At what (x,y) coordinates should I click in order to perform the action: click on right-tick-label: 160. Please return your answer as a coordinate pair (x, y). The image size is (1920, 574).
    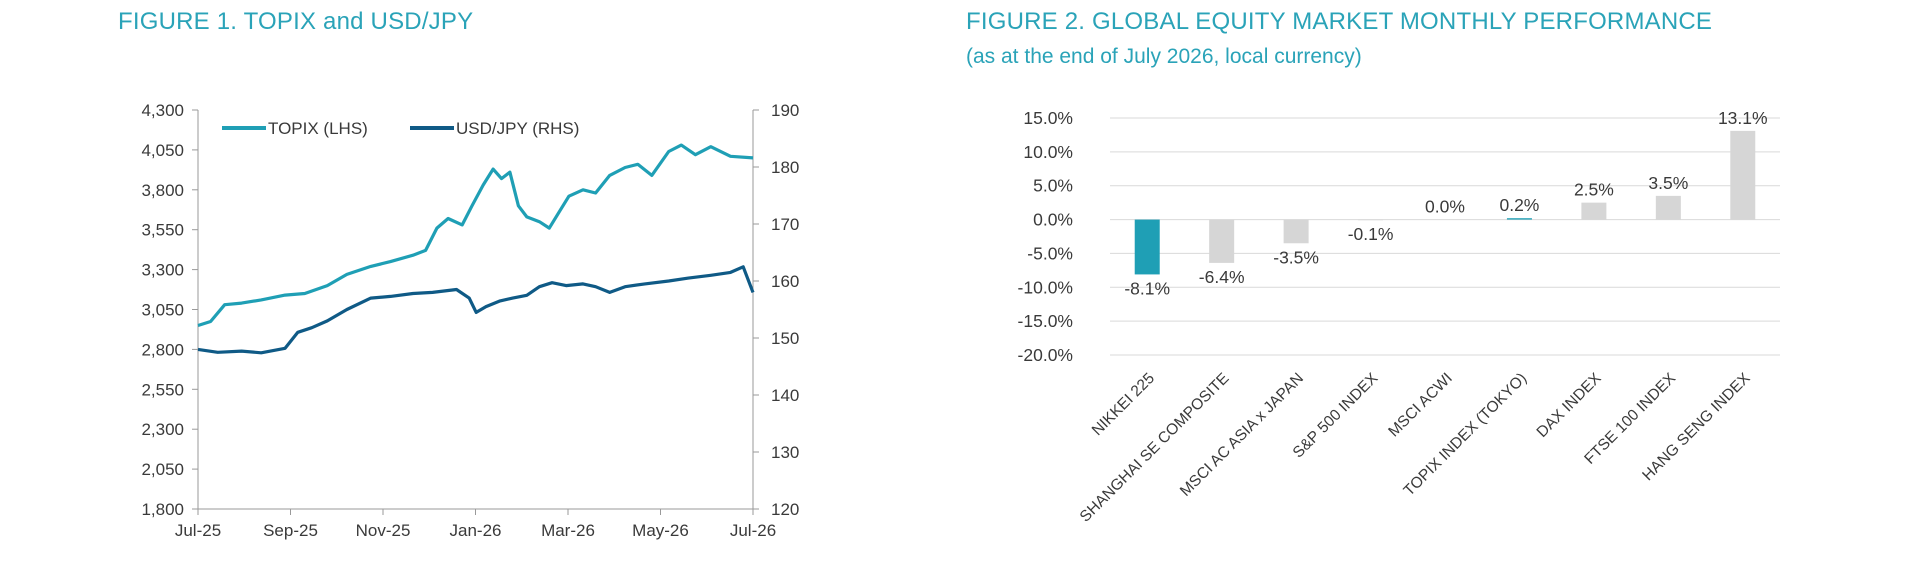
    Looking at the image, I should click on (785, 281).